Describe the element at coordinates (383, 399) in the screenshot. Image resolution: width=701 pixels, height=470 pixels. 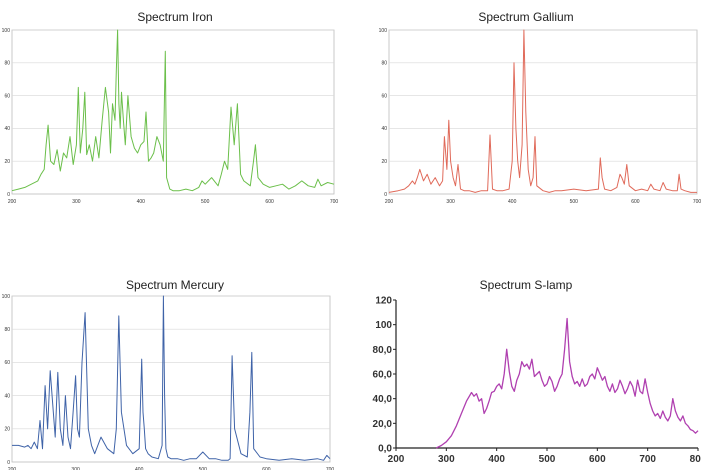
I see `y-tick-label: 40,0` at that location.